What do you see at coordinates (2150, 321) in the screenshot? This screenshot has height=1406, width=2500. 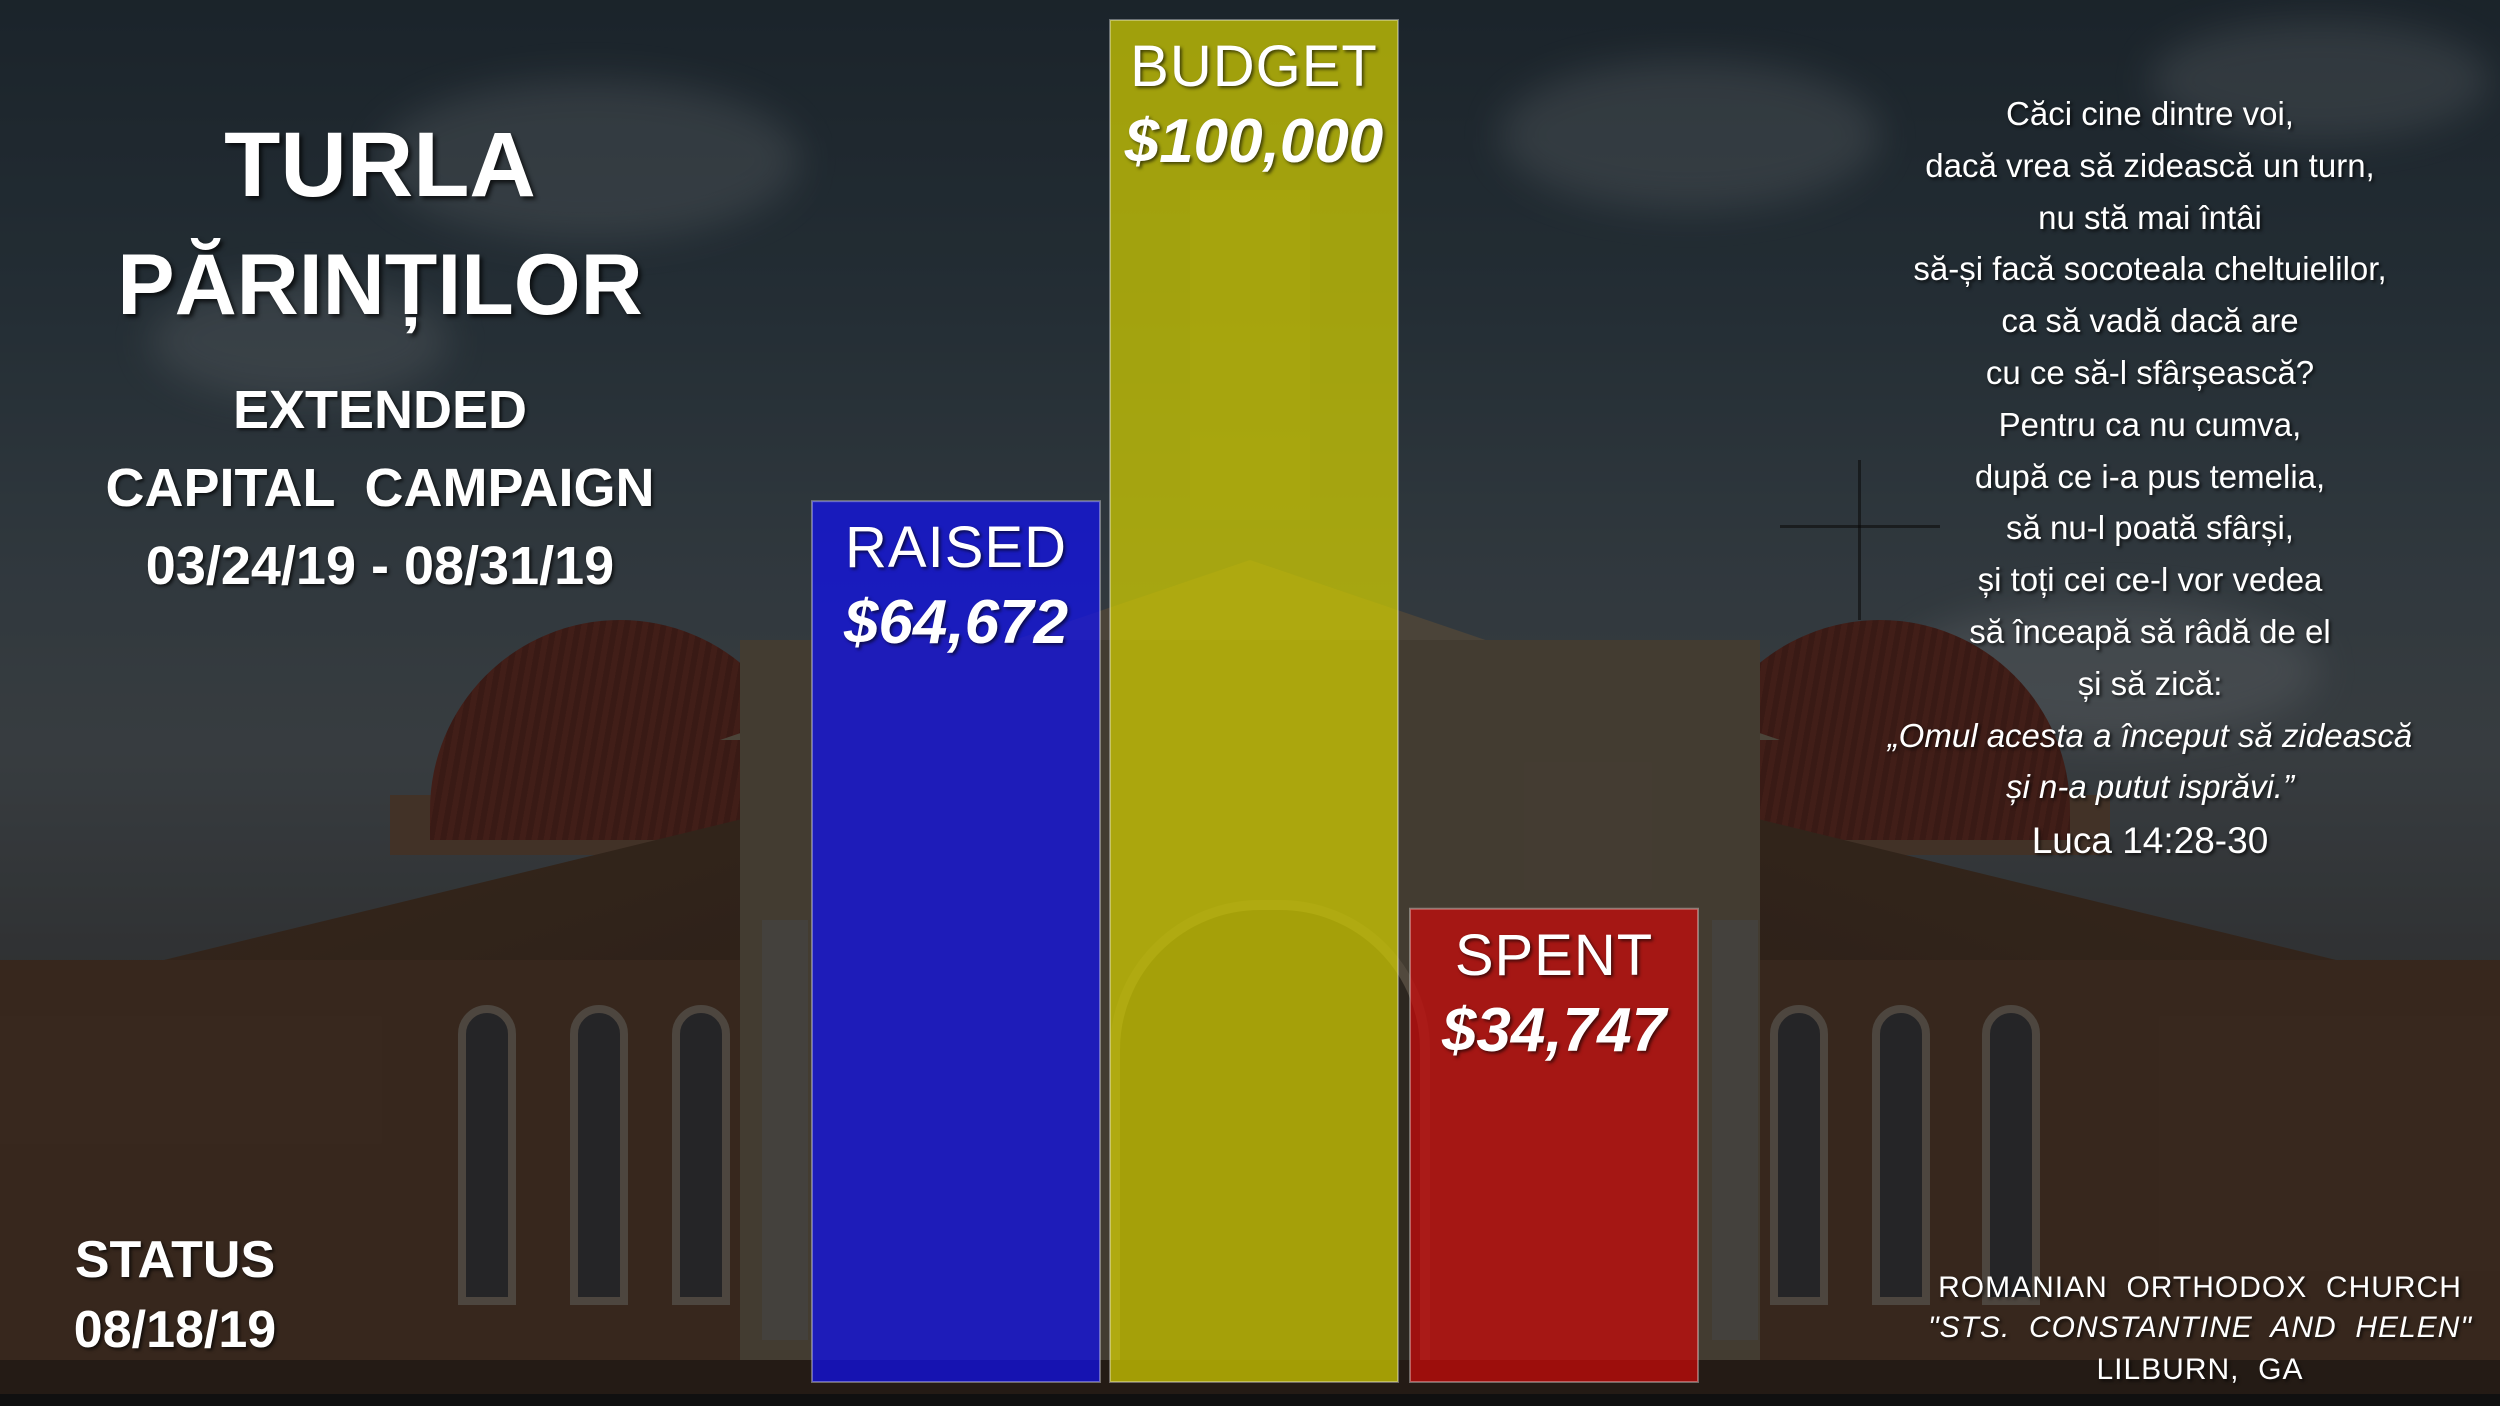 I see `verse-line: ca să vadă dacă are` at bounding box center [2150, 321].